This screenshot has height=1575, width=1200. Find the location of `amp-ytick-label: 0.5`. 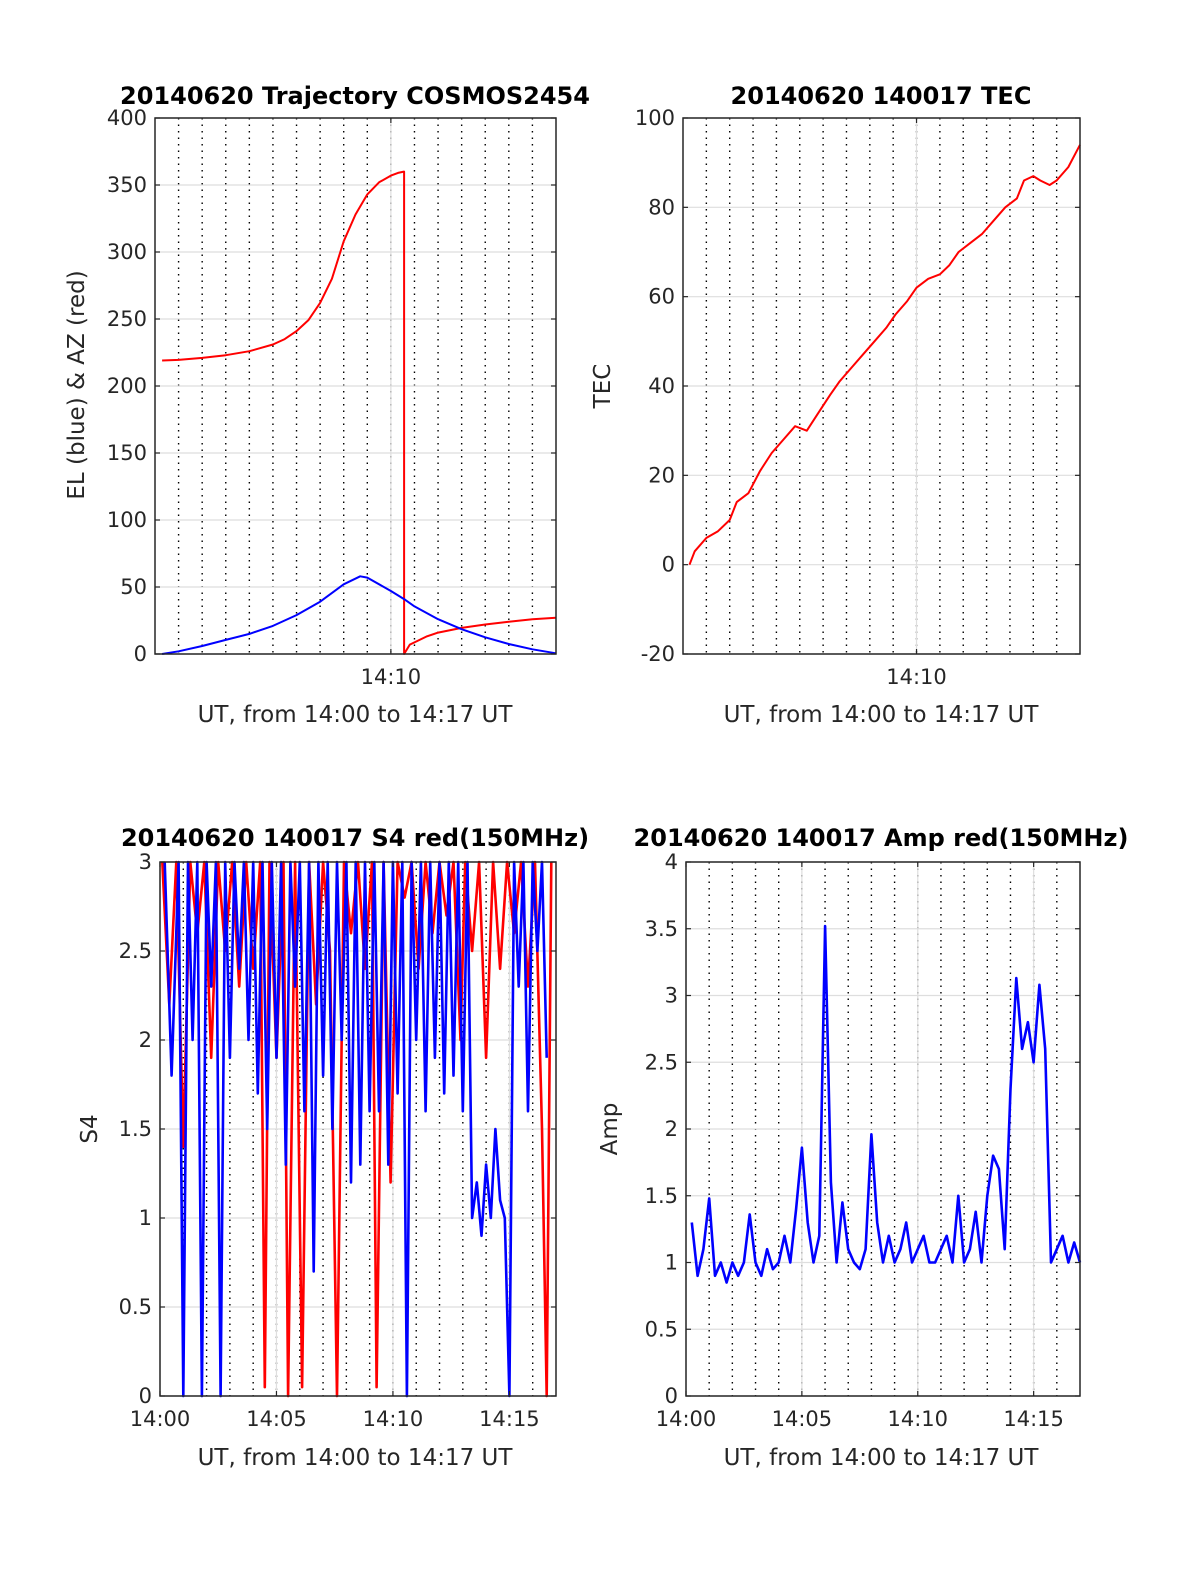

amp-ytick-label: 0.5 is located at coordinates (661, 1329).